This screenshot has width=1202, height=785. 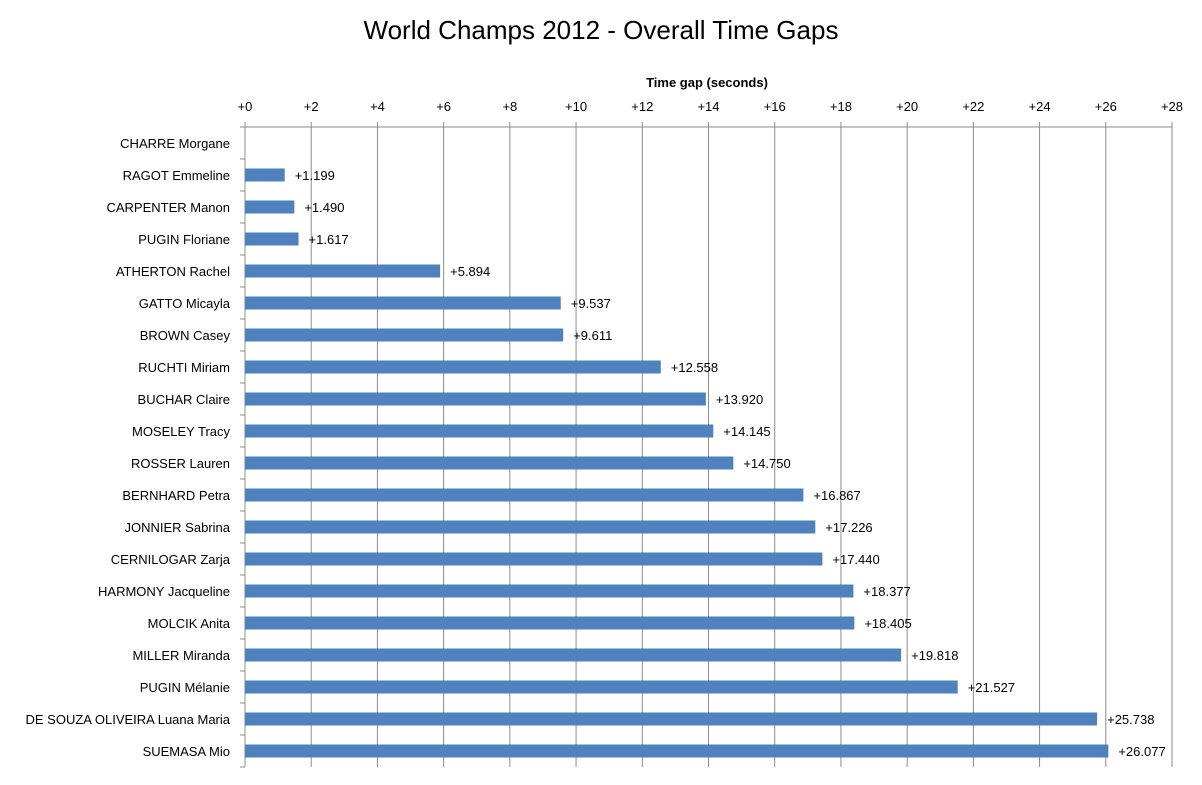 I want to click on data-label: +9.611, so click(x=592, y=335).